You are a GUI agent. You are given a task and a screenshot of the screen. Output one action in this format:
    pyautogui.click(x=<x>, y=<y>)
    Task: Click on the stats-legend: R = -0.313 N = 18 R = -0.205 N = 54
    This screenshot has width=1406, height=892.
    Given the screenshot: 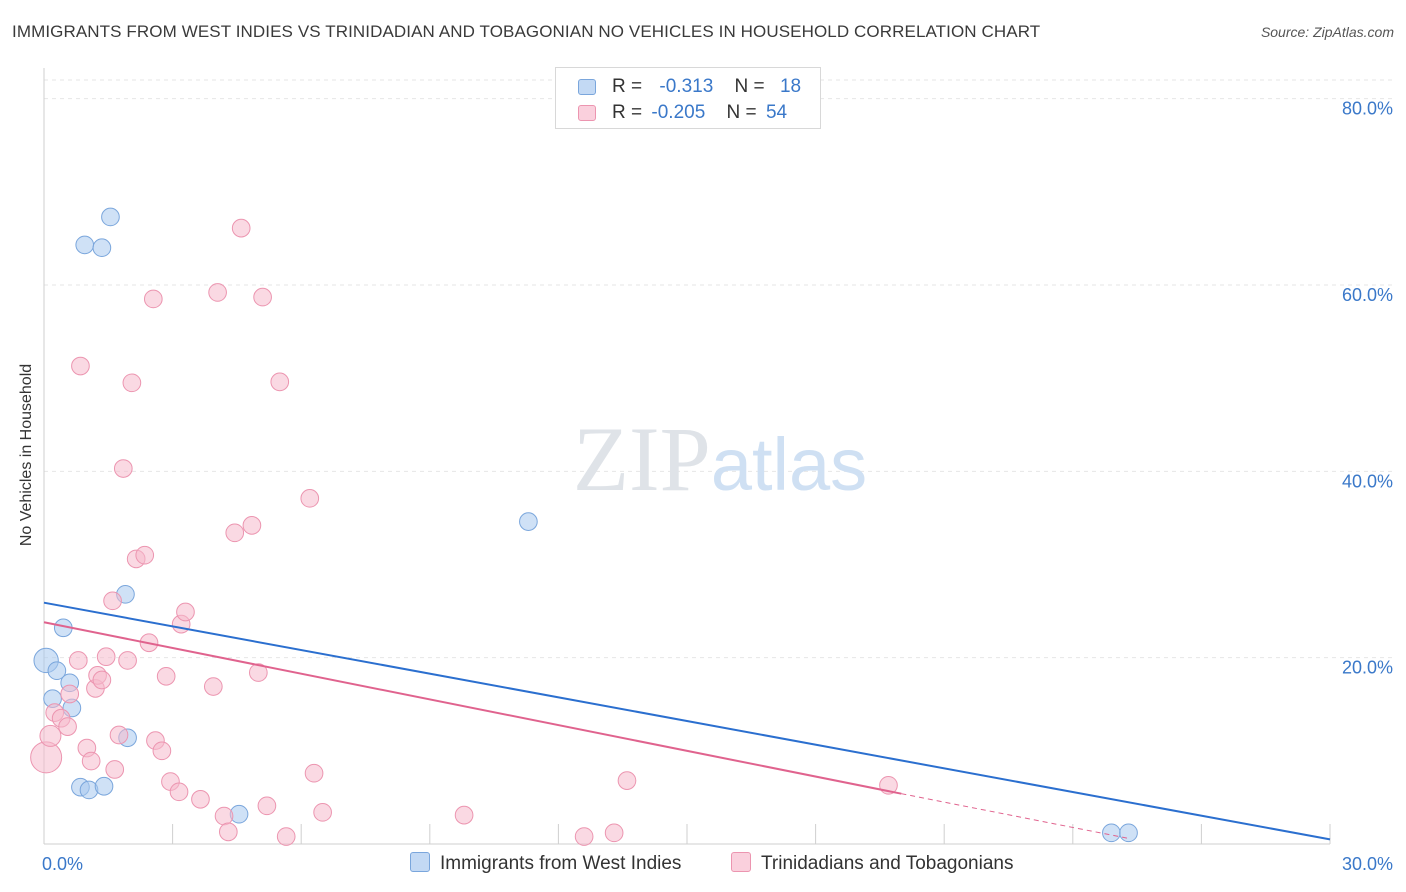 What is the action you would take?
    pyautogui.click(x=688, y=98)
    